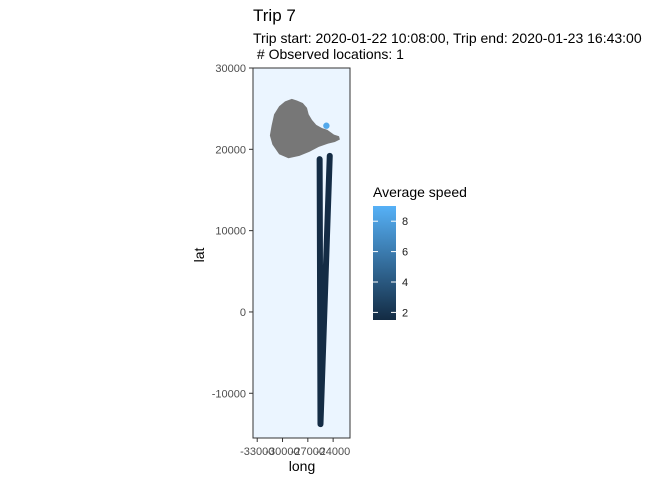 Image resolution: width=672 pixels, height=480 pixels. Describe the element at coordinates (308, 452) in the screenshot. I see `x-tick-label-2: -27000` at that location.